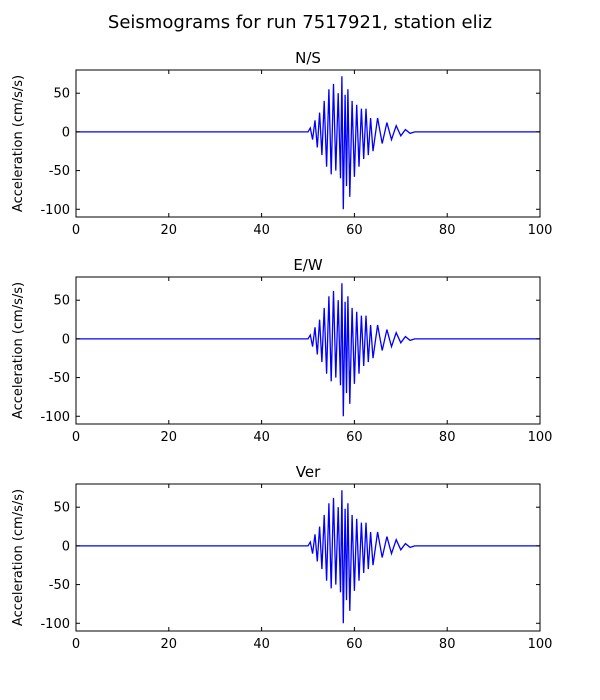 This screenshot has width=600, height=700. Describe the element at coordinates (308, 265) in the screenshot. I see `subplot-title: E/W` at that location.